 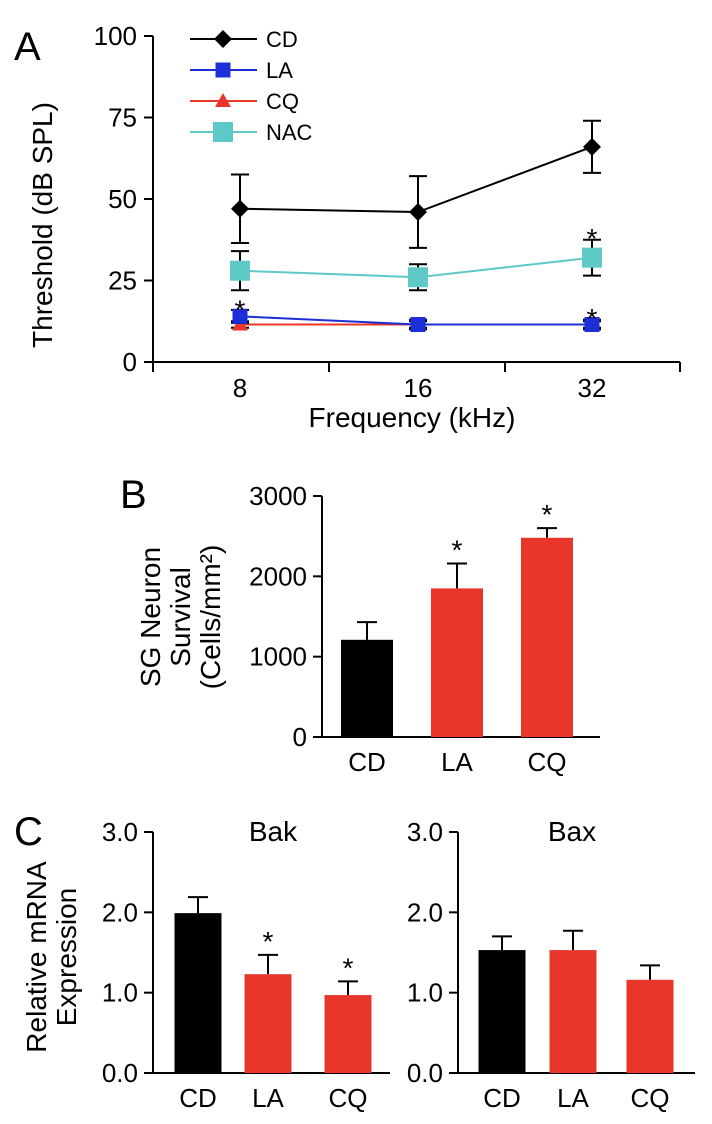 What do you see at coordinates (289, 132) in the screenshot?
I see `legend-nac-label: NAC` at bounding box center [289, 132].